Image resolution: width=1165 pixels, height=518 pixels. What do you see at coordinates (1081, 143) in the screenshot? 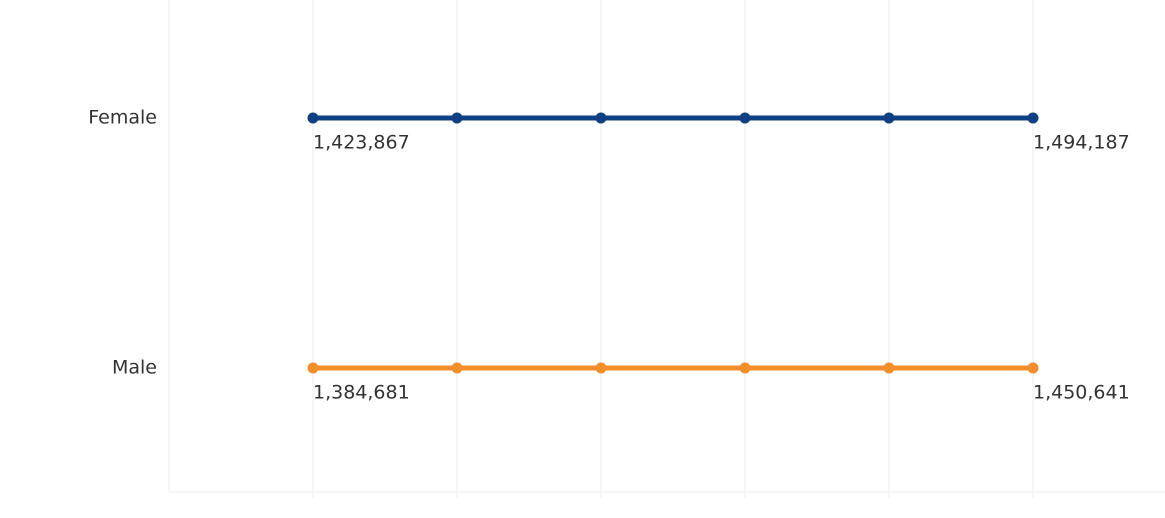
I see `value-label: 1,494,187` at bounding box center [1081, 143].